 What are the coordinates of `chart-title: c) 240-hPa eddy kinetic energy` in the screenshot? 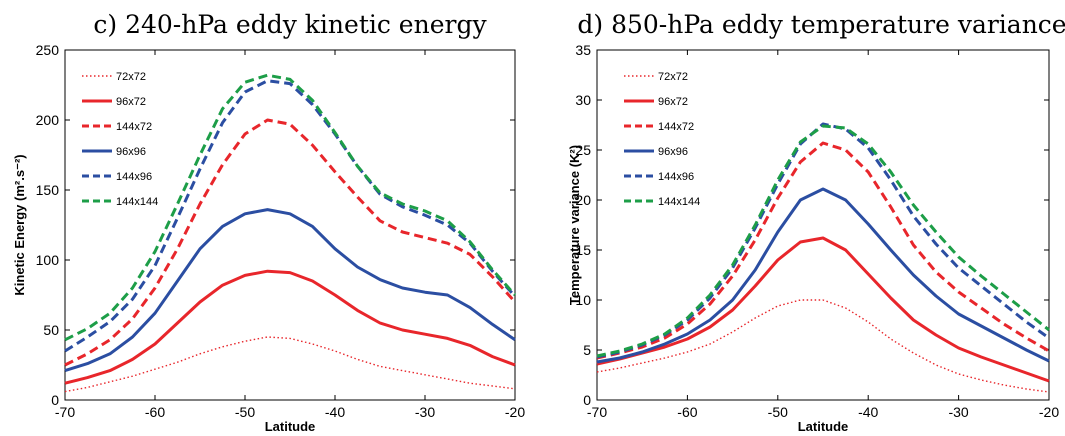 It's located at (290, 24).